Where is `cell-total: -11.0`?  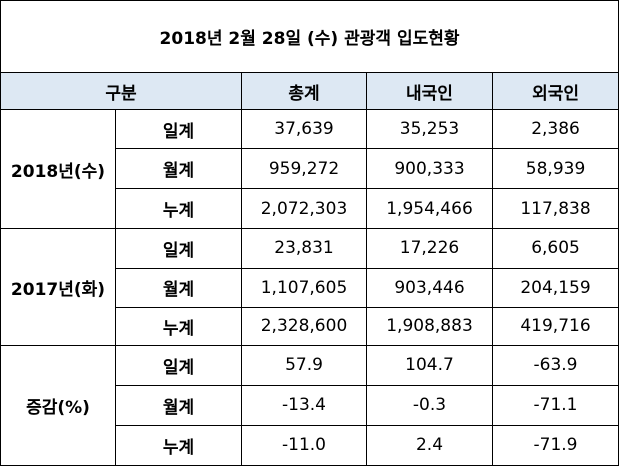 cell-total: -11.0 is located at coordinates (304, 445).